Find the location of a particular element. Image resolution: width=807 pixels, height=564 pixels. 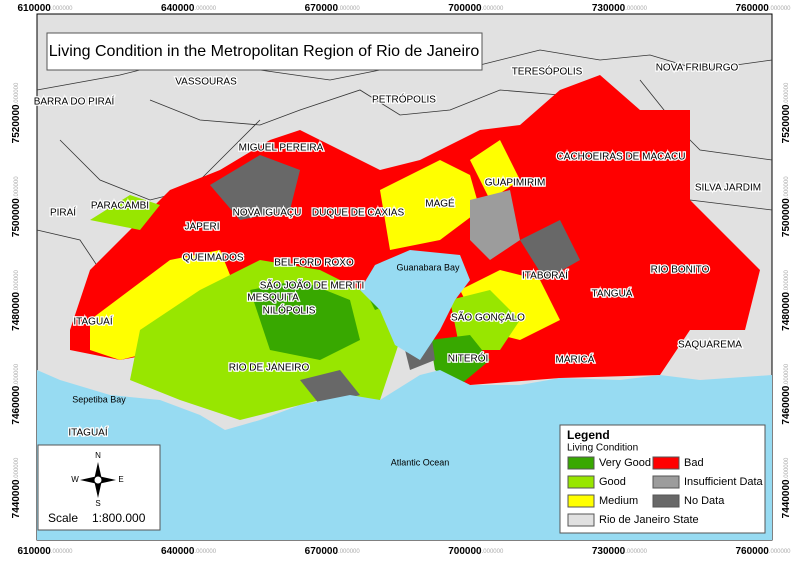

insufficient-data is located at coordinates (495, 225).